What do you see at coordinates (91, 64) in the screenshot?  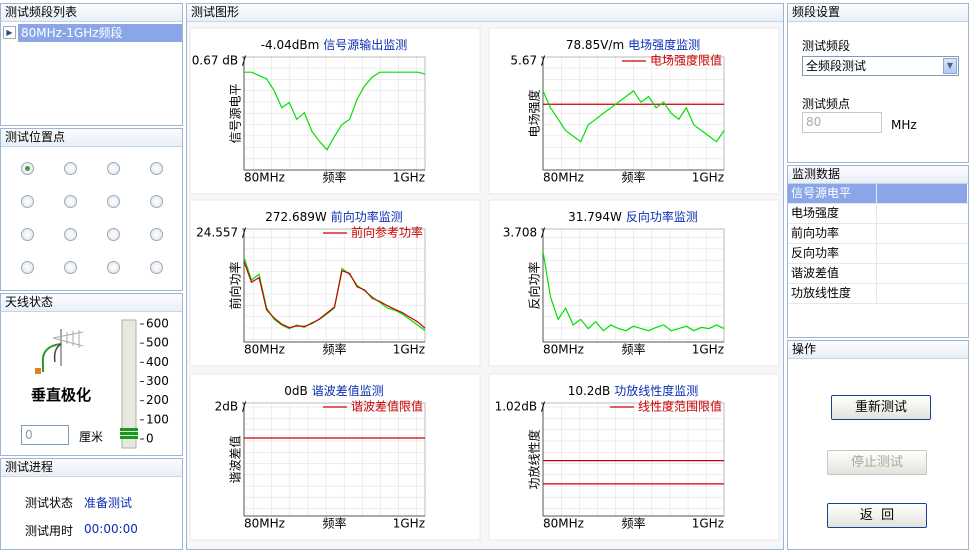 I see `band-list-panel: 测试频段列表 ▶ 80MHz-1GHz频段` at bounding box center [91, 64].